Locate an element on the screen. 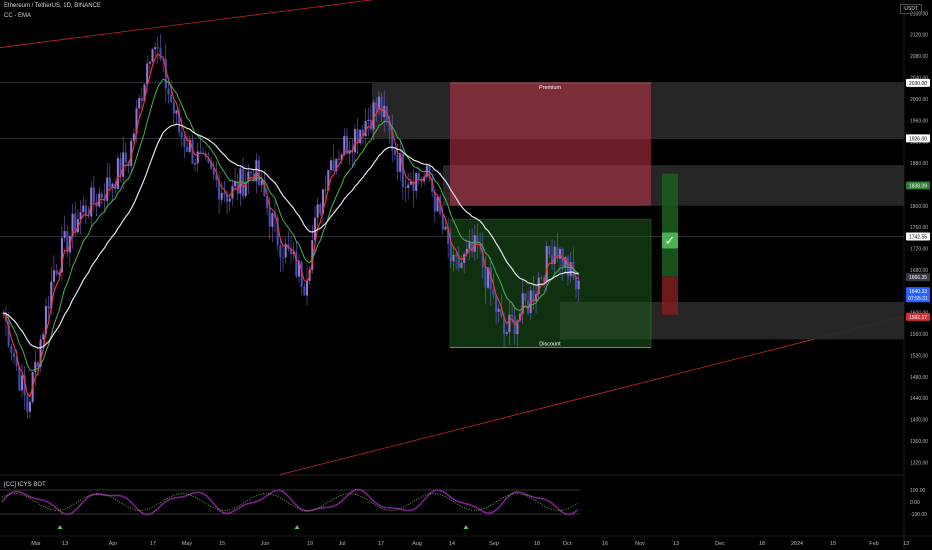  buy-signal-marker is located at coordinates (60, 527).